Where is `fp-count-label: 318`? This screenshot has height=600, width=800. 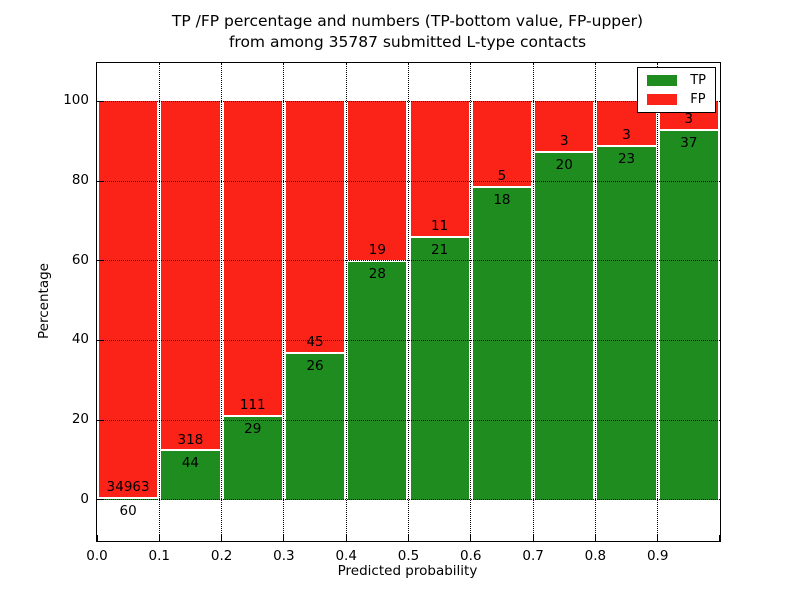 fp-count-label: 318 is located at coordinates (190, 439).